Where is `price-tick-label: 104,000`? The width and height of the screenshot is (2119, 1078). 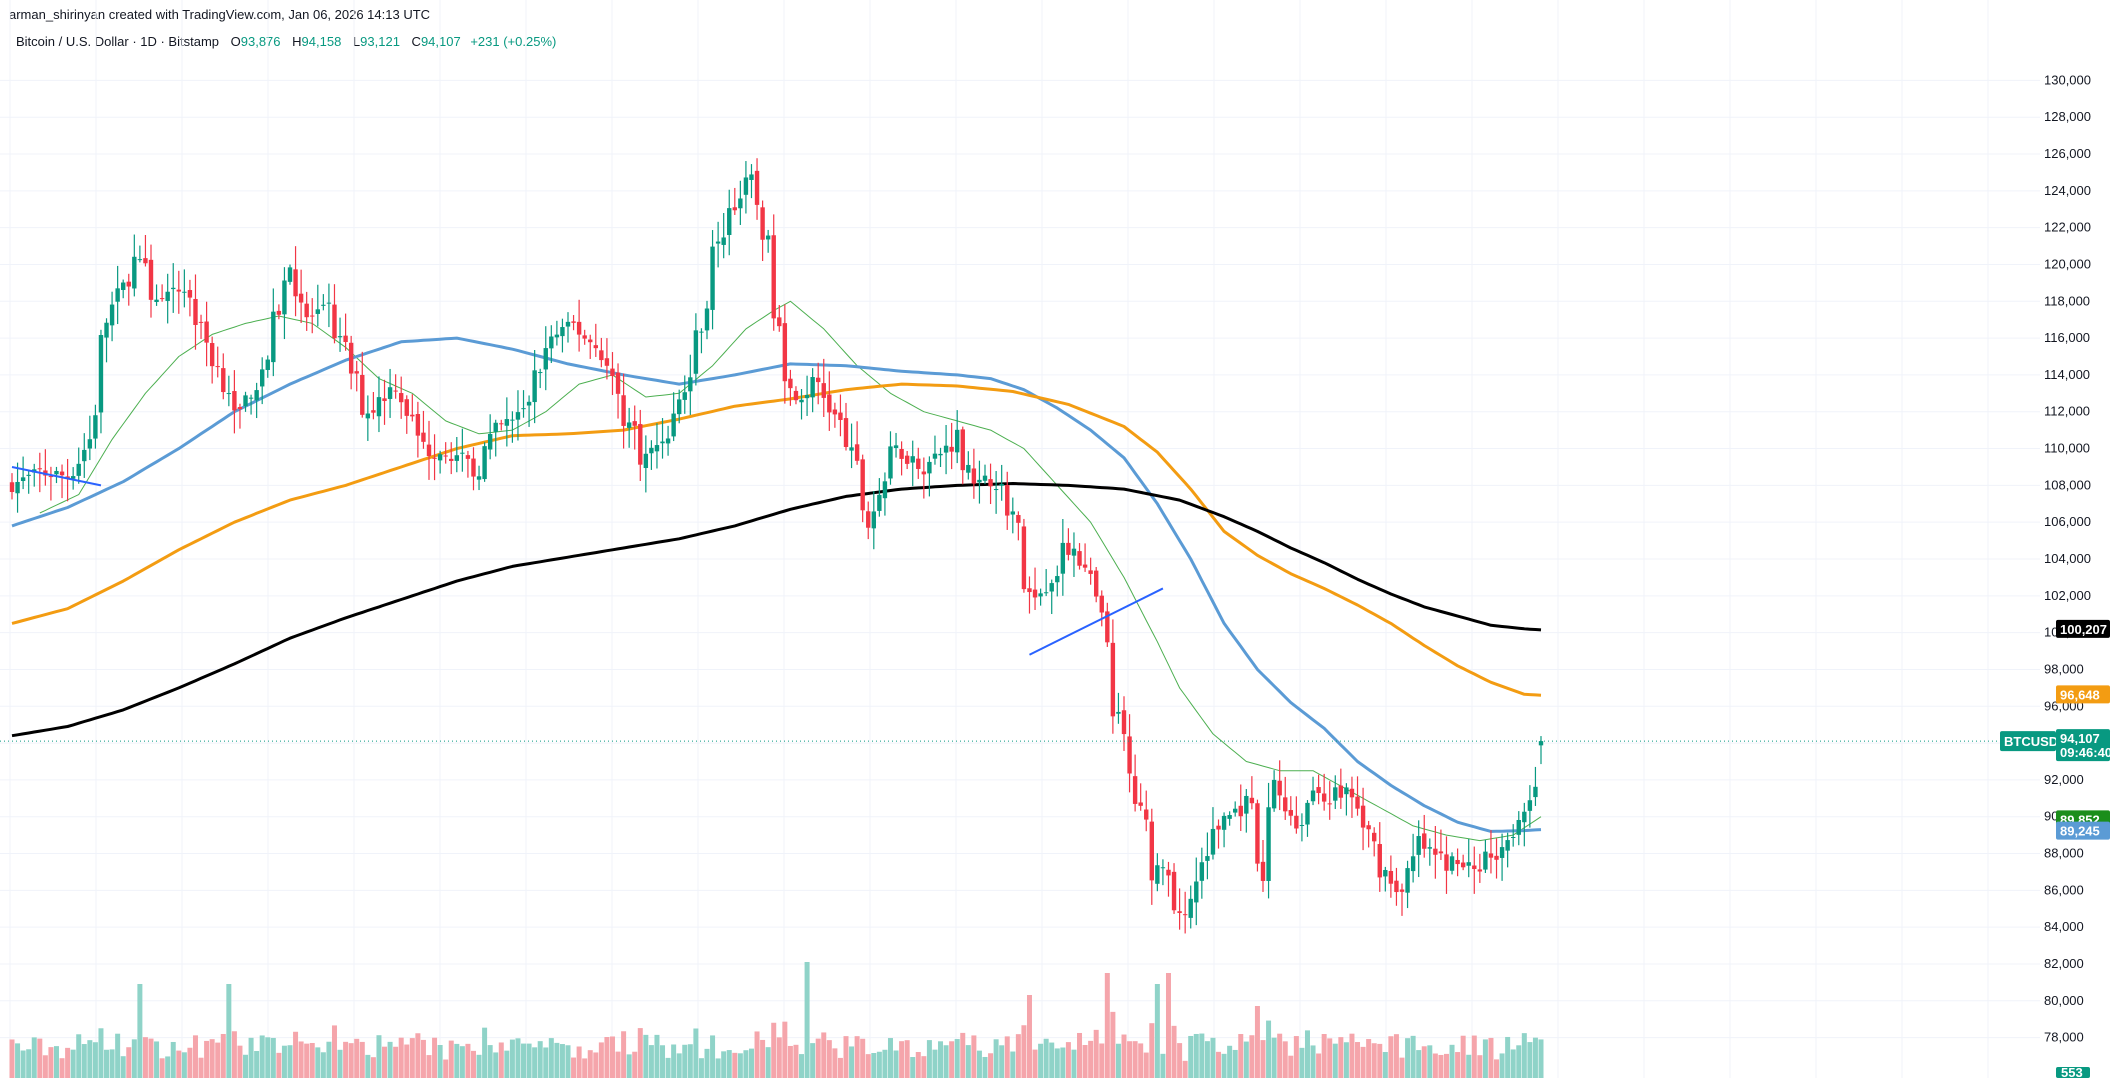 price-tick-label: 104,000 is located at coordinates (2067, 558).